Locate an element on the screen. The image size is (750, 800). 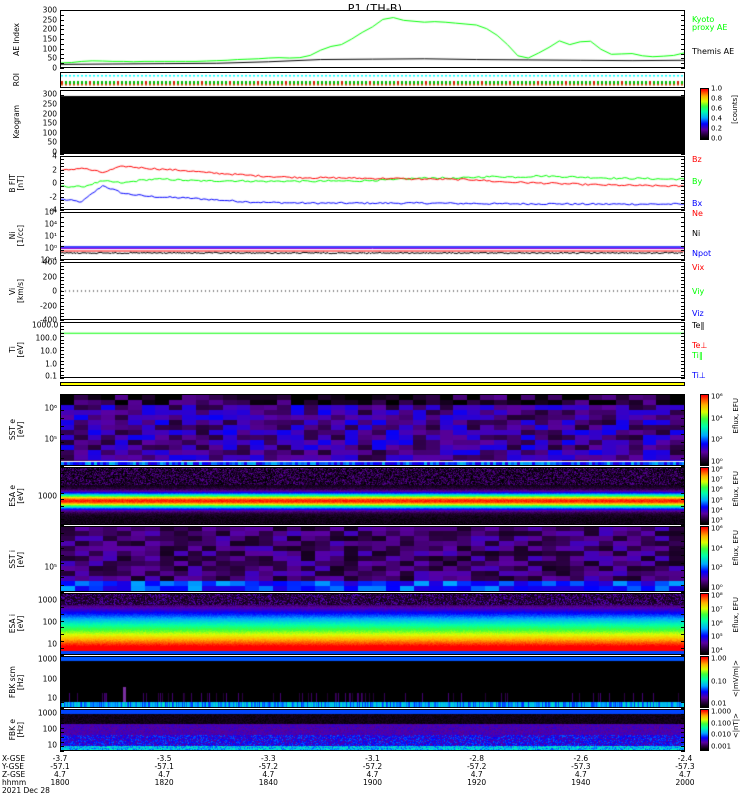
ytick: 100 is located at coordinates (49, 48).